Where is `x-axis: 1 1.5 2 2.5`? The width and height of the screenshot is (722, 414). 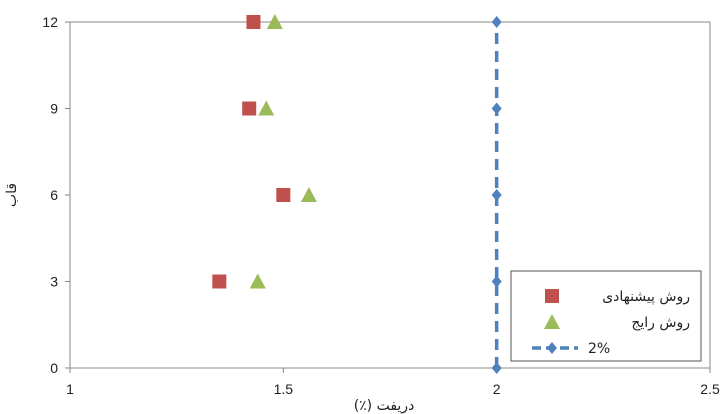
x-axis: 1 1.5 2 2.5 is located at coordinates (393, 382).